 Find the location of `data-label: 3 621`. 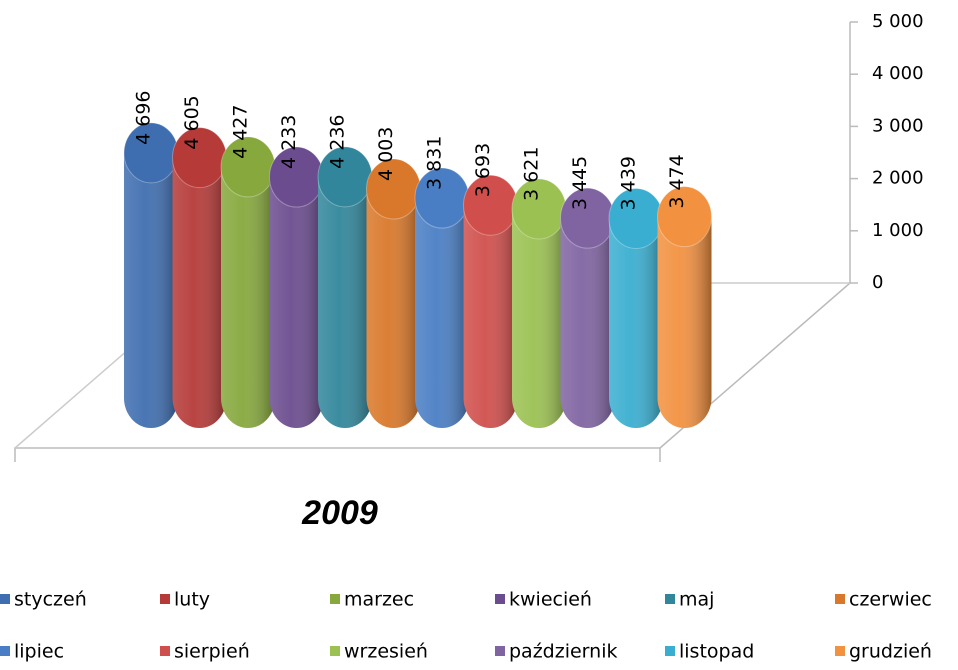

data-label: 3 621 is located at coordinates (532, 174).